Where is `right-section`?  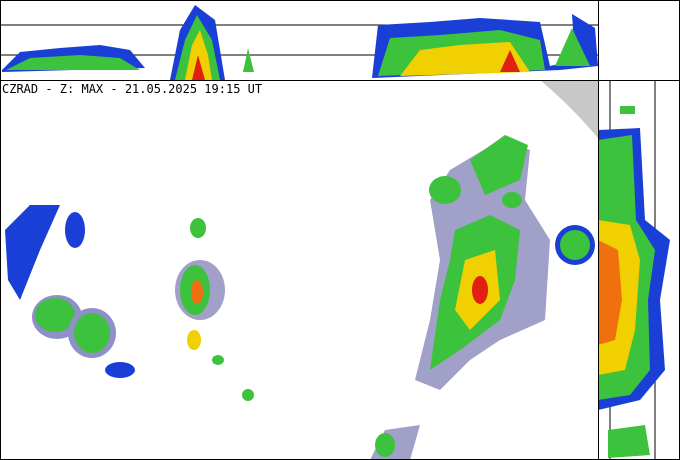
right-section is located at coordinates (634, 270).